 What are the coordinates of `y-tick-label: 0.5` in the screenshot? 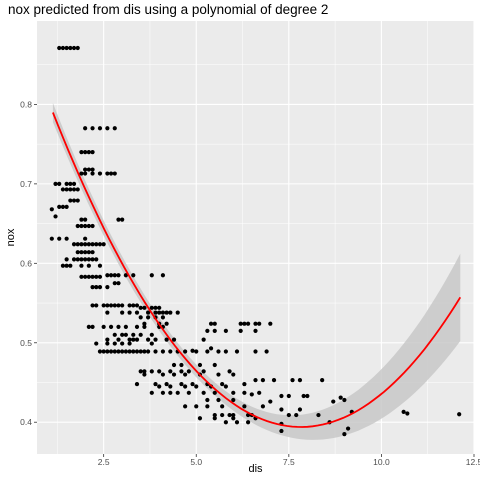 It's located at (26, 343).